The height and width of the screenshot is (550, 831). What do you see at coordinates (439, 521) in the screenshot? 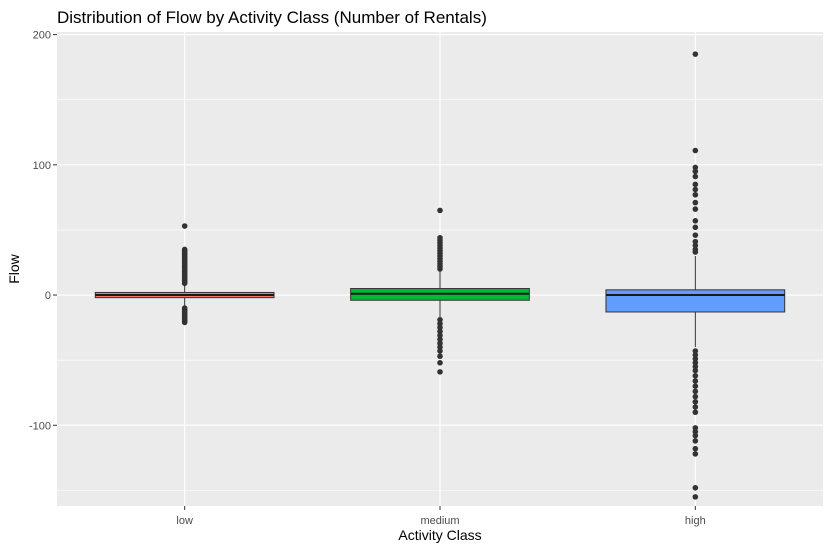
I see `x-tick-label: medium` at bounding box center [439, 521].